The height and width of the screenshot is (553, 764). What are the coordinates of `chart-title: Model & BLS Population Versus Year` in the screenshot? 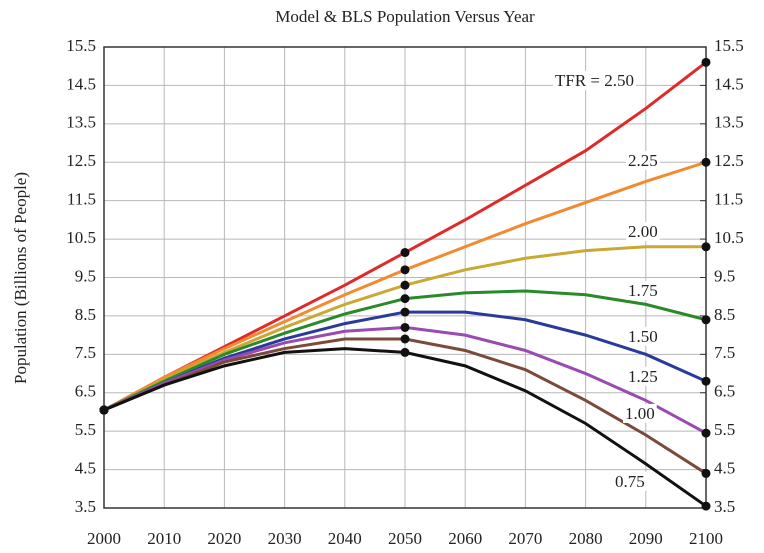 It's located at (405, 16).